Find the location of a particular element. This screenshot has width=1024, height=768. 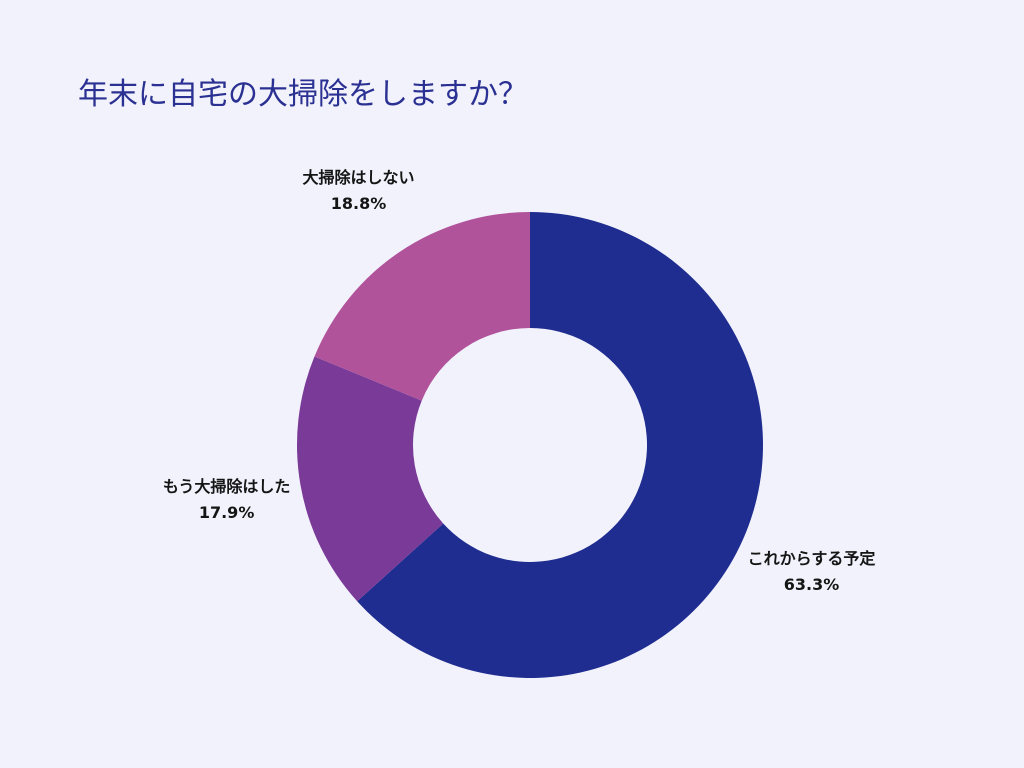

value-number: 18.8 is located at coordinates (350, 203).